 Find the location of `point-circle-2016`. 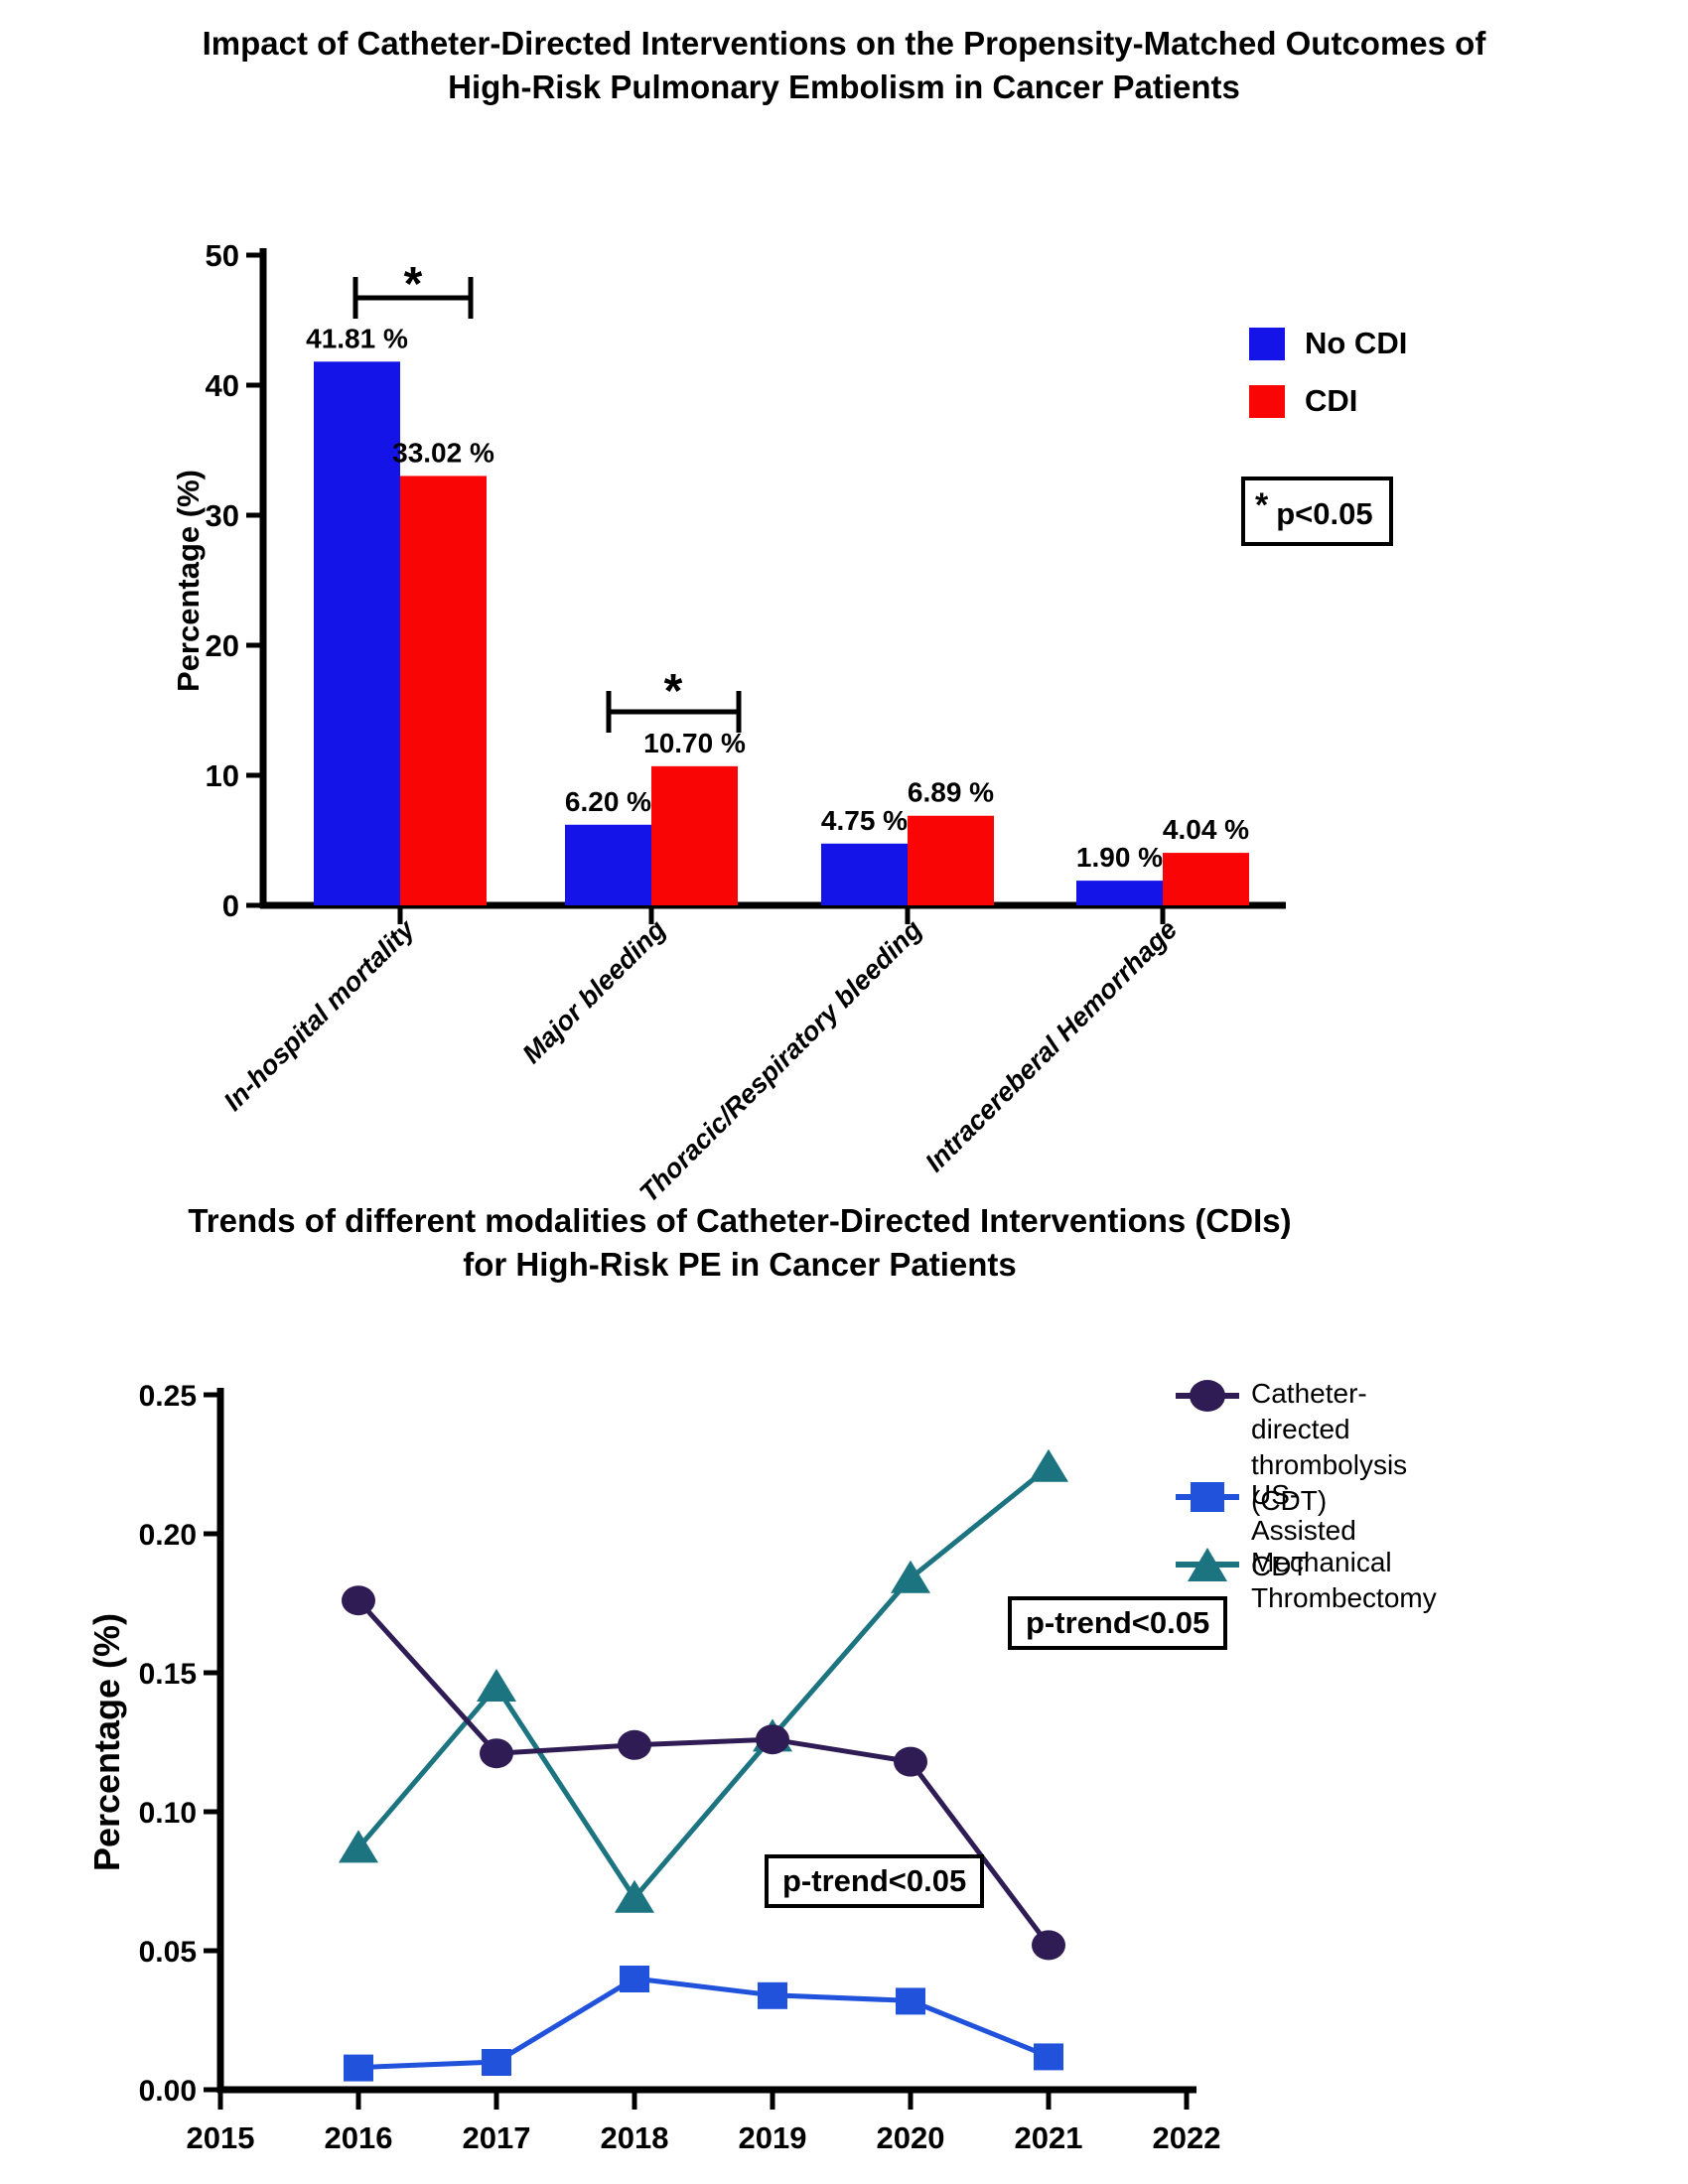

point-circle-2016 is located at coordinates (358, 1600).